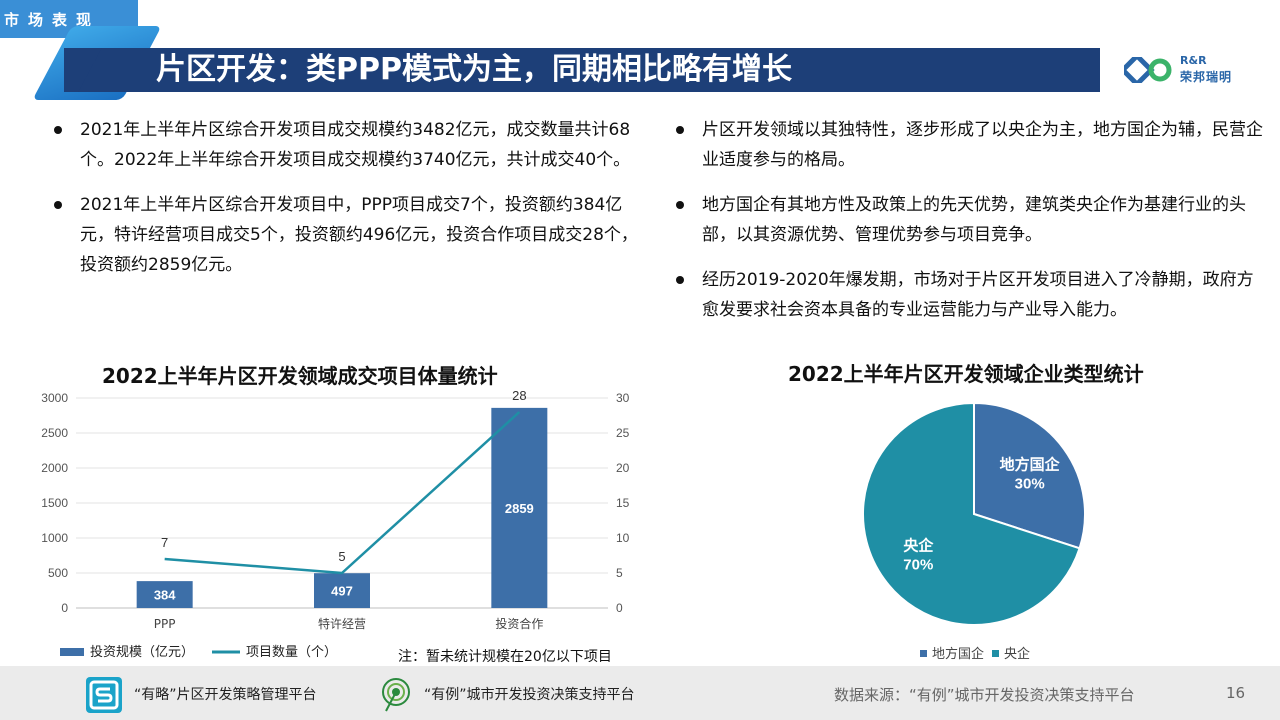 This screenshot has height=720, width=1280. What do you see at coordinates (623, 468) in the screenshot?
I see `y-right-tick-label: 20` at bounding box center [623, 468].